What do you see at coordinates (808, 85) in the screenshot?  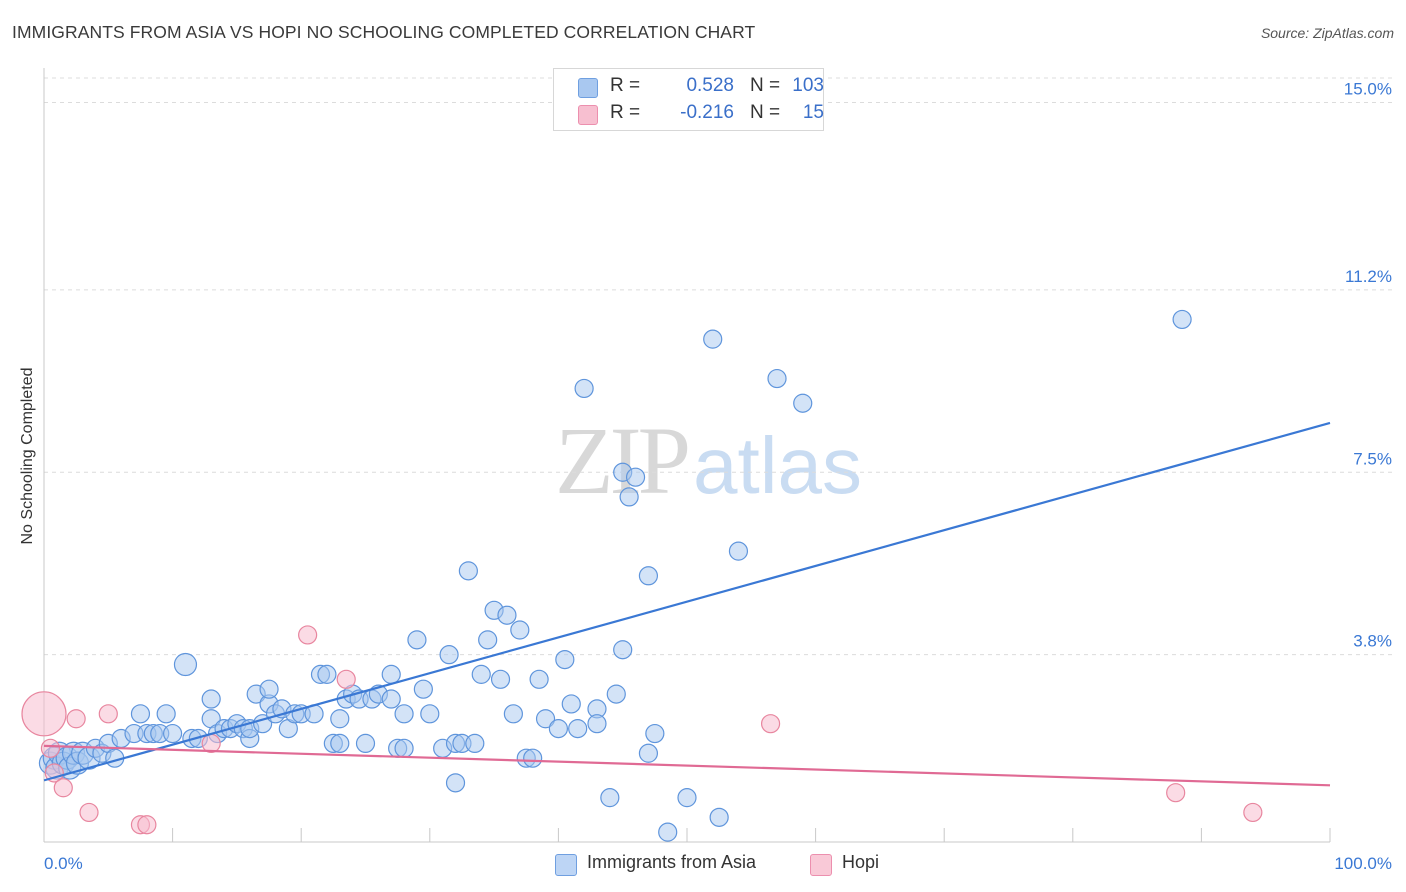 I see `legend-n-value: 103` at bounding box center [808, 85].